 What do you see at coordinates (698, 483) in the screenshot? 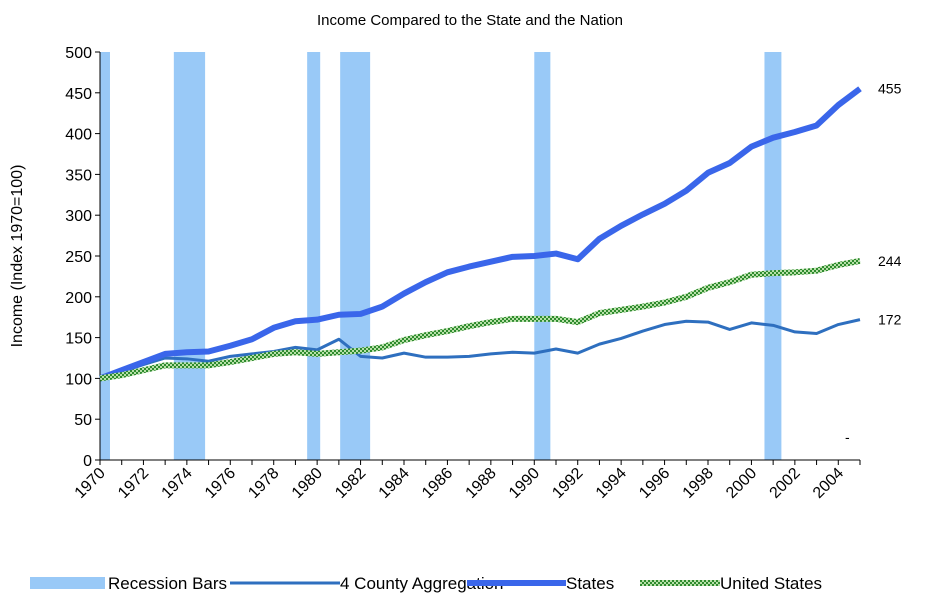
I see `x-tick-label: 1998` at bounding box center [698, 483].